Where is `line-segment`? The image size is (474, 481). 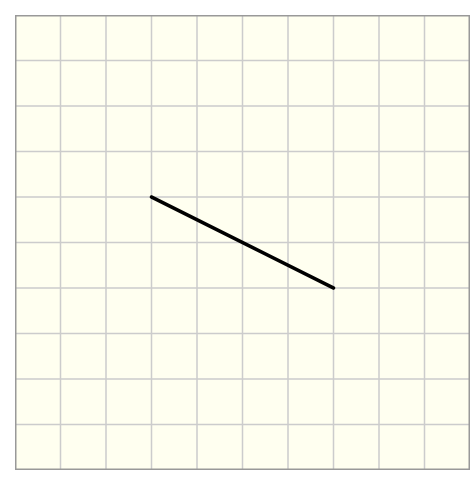
line-segment is located at coordinates (242, 242).